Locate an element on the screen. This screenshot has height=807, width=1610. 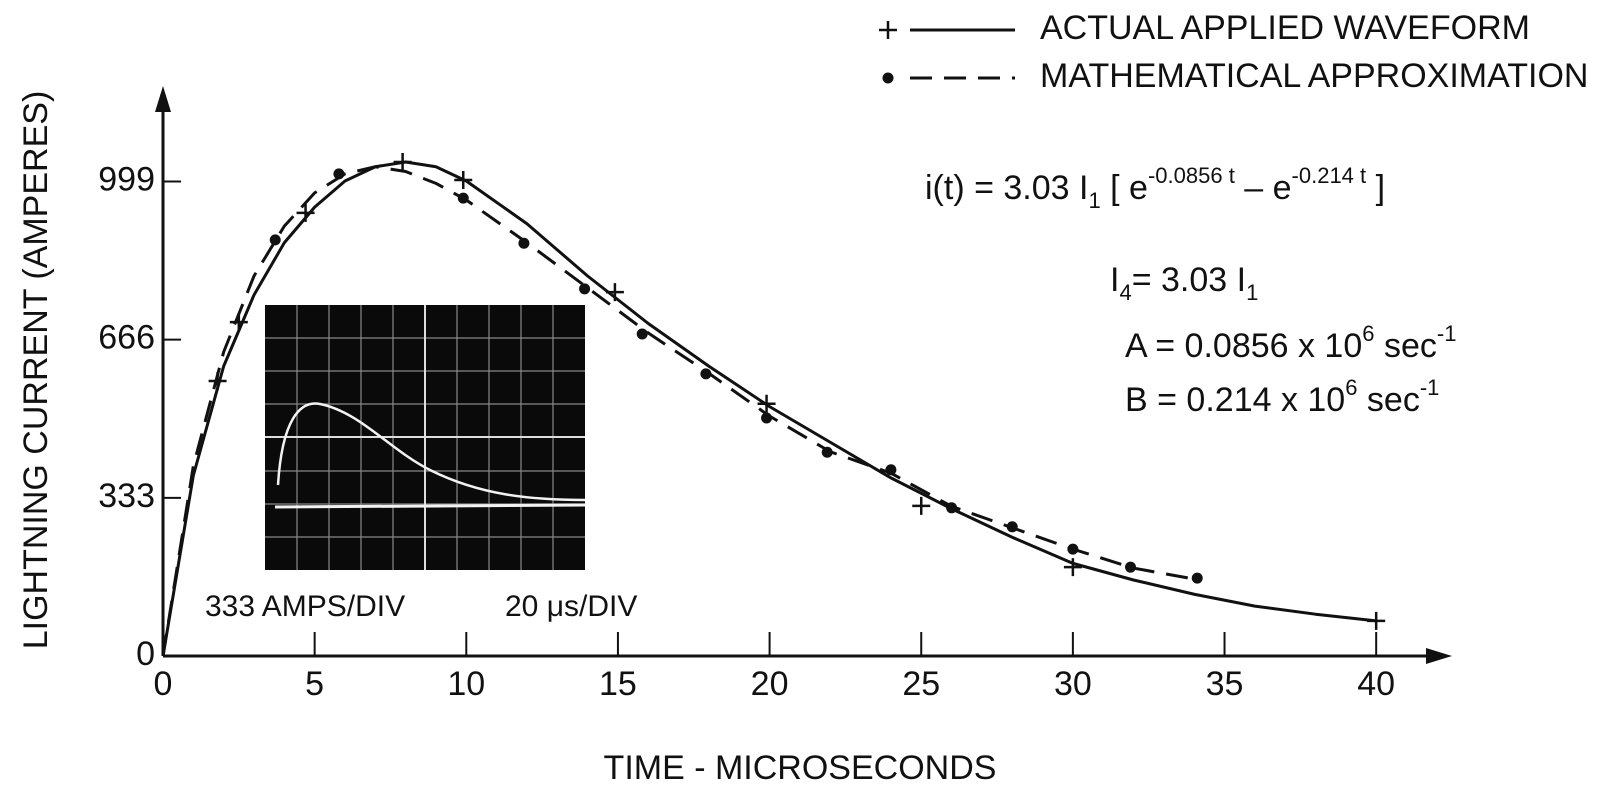
annotation-part: i(t) = 3.03 I is located at coordinates (1006, 188).